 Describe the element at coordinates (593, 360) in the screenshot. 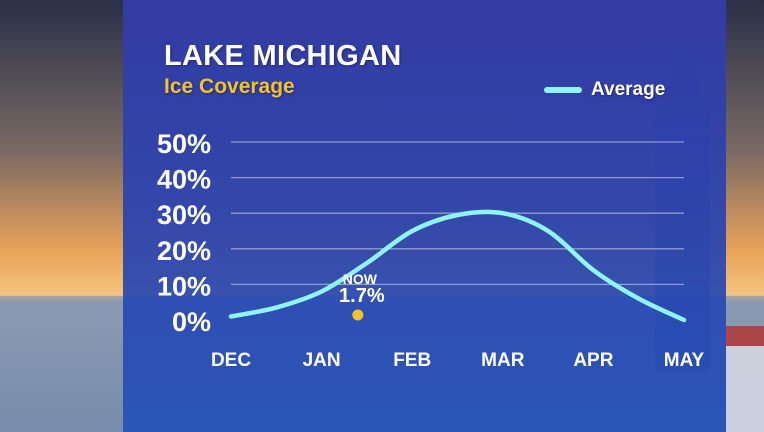

I see `x-tick-label: APR` at that location.